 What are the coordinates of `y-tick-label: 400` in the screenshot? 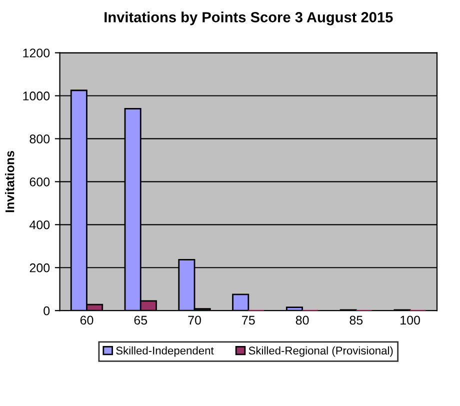 It's located at (40, 225).